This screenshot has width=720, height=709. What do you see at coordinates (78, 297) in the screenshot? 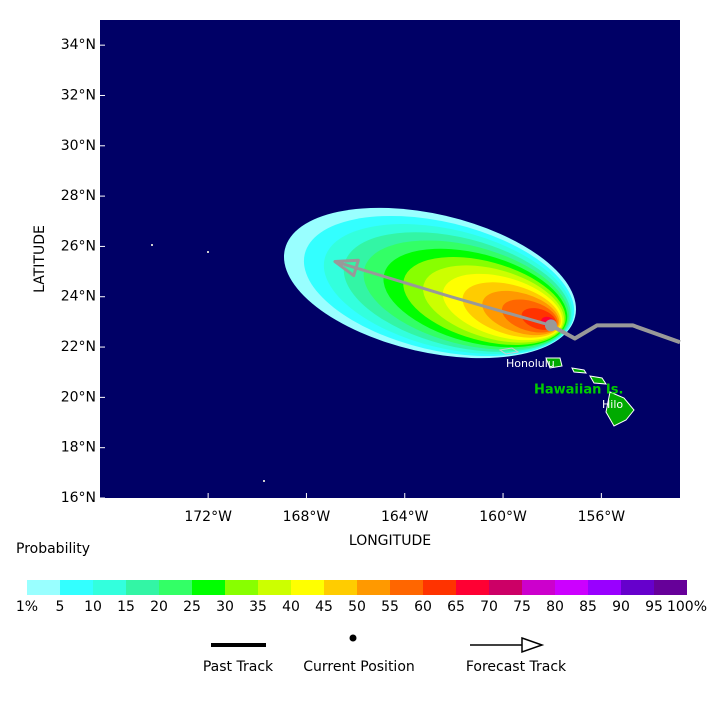
I see `y-tick-label: 24°N` at bounding box center [78, 297].